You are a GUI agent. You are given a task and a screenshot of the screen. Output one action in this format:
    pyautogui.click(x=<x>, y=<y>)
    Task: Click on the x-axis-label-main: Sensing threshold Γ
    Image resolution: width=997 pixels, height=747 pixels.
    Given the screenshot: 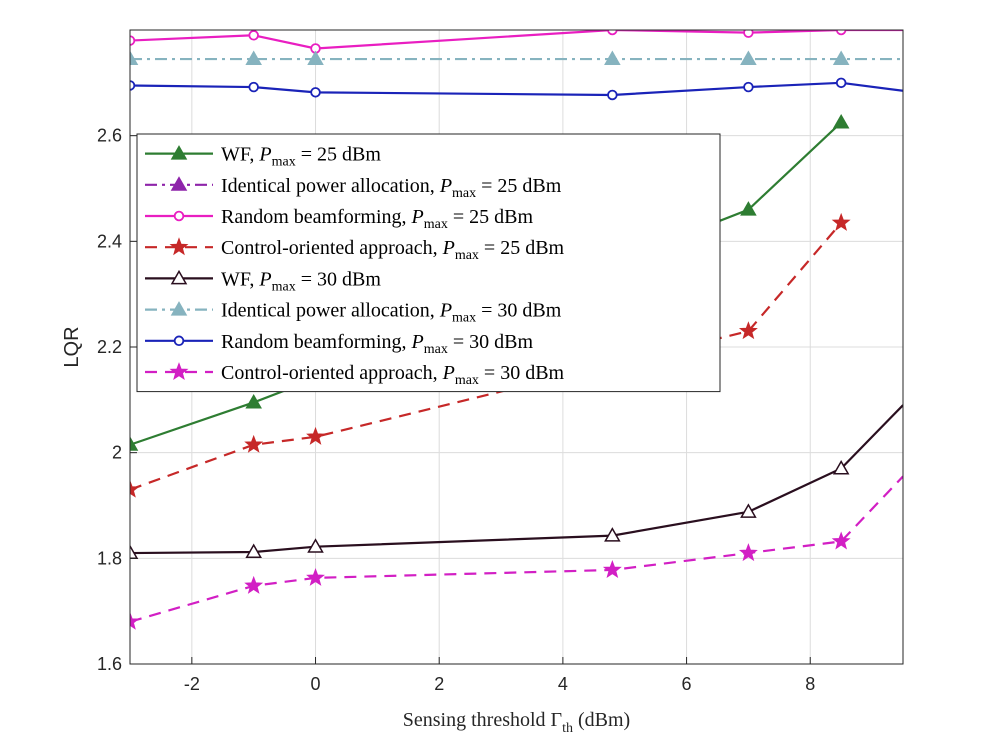 What is the action you would take?
    pyautogui.click(x=482, y=720)
    